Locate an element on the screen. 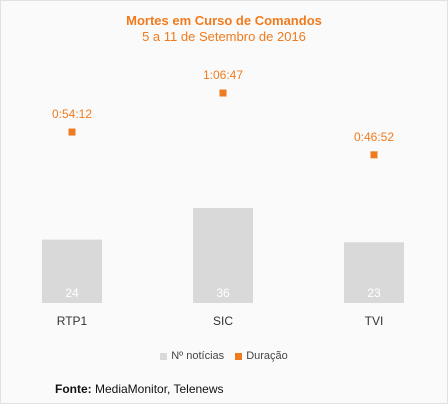 The height and width of the screenshot is (404, 448). legend-swatch-noticias is located at coordinates (164, 356).